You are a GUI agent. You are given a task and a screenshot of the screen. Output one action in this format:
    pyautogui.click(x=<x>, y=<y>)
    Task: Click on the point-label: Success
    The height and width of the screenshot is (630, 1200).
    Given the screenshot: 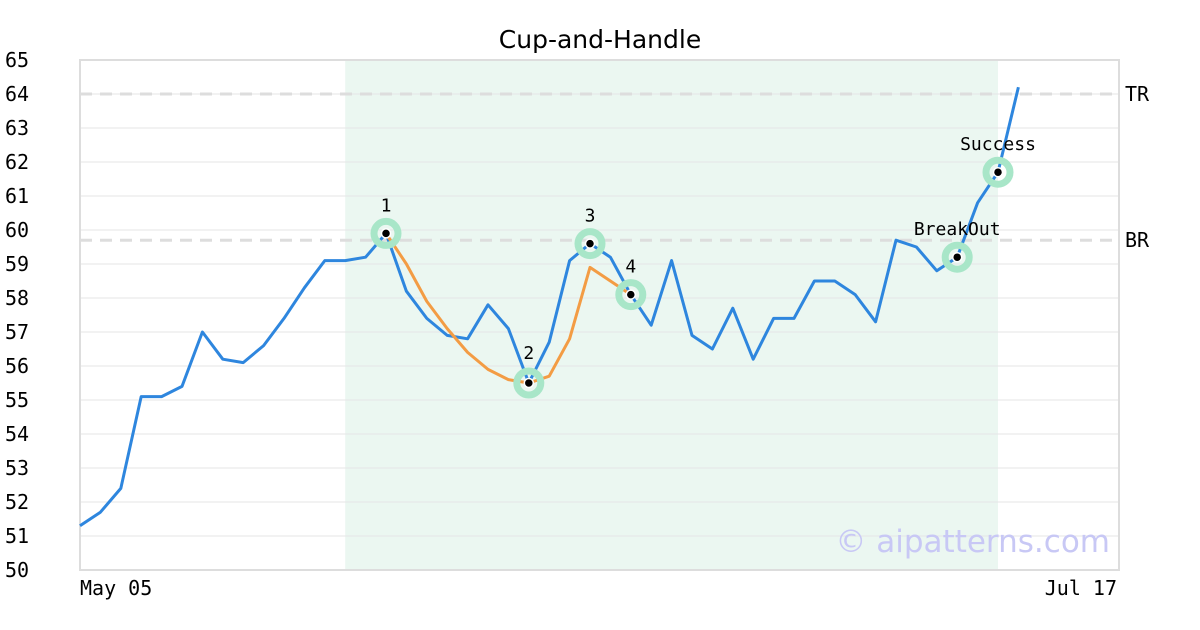 What is the action you would take?
    pyautogui.click(x=998, y=144)
    